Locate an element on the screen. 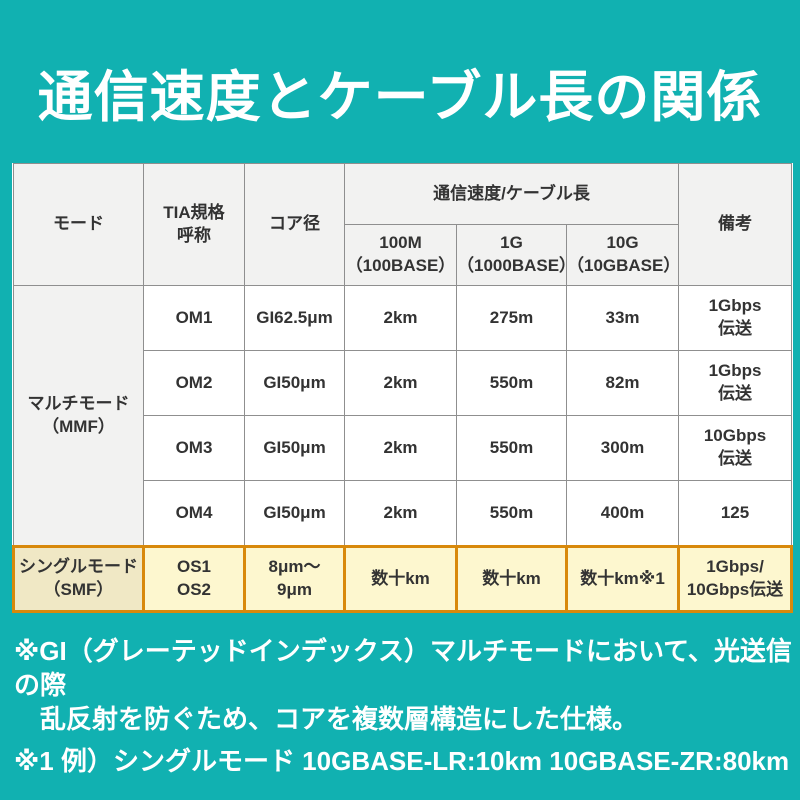  cell-om1-core: GI62.5μm is located at coordinates (294, 318).